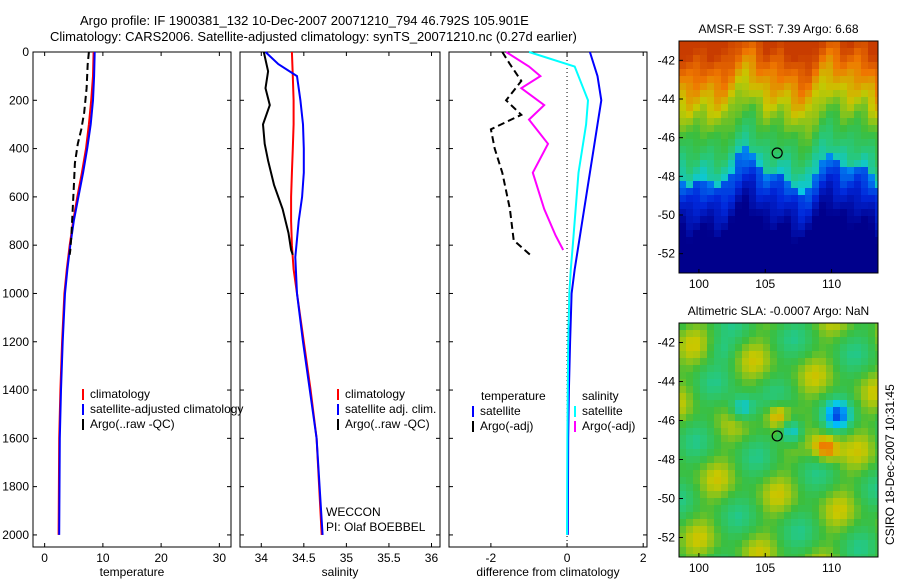  I want to click on y-tick-label: 200, so click(19, 100).